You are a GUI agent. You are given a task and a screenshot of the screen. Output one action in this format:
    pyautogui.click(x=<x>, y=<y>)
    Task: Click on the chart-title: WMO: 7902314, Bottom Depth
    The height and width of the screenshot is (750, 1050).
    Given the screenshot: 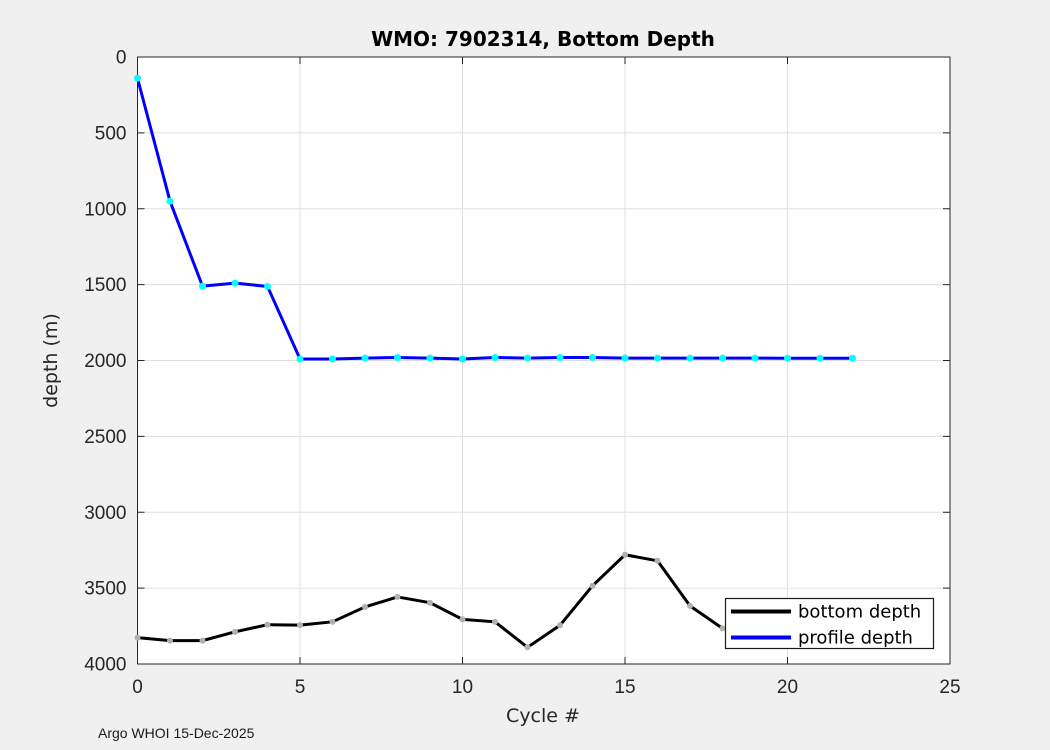 What is the action you would take?
    pyautogui.click(x=543, y=39)
    